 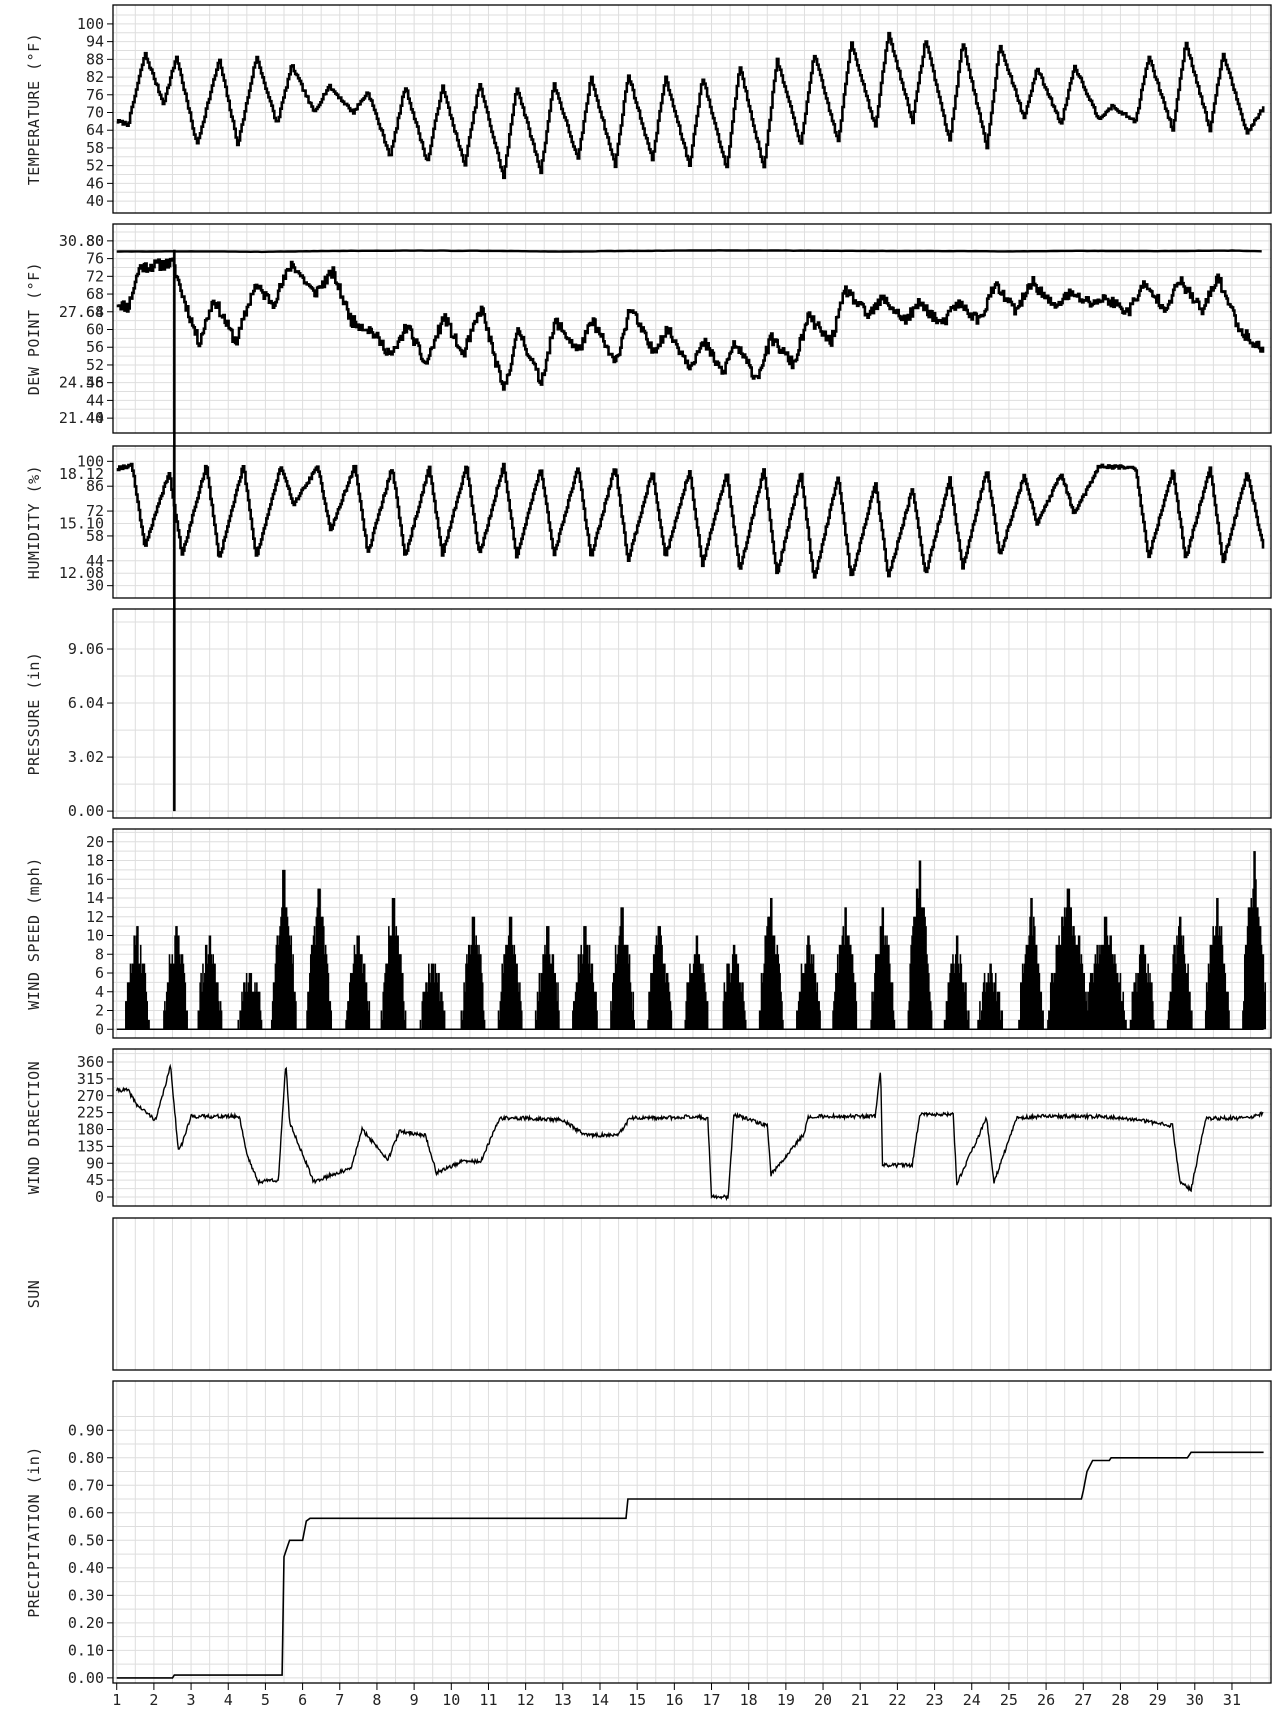 I want to click on panel-pressure: 0.00 3.02 6.04 9.06 PRESSURE (in), so click(x=648, y=714).